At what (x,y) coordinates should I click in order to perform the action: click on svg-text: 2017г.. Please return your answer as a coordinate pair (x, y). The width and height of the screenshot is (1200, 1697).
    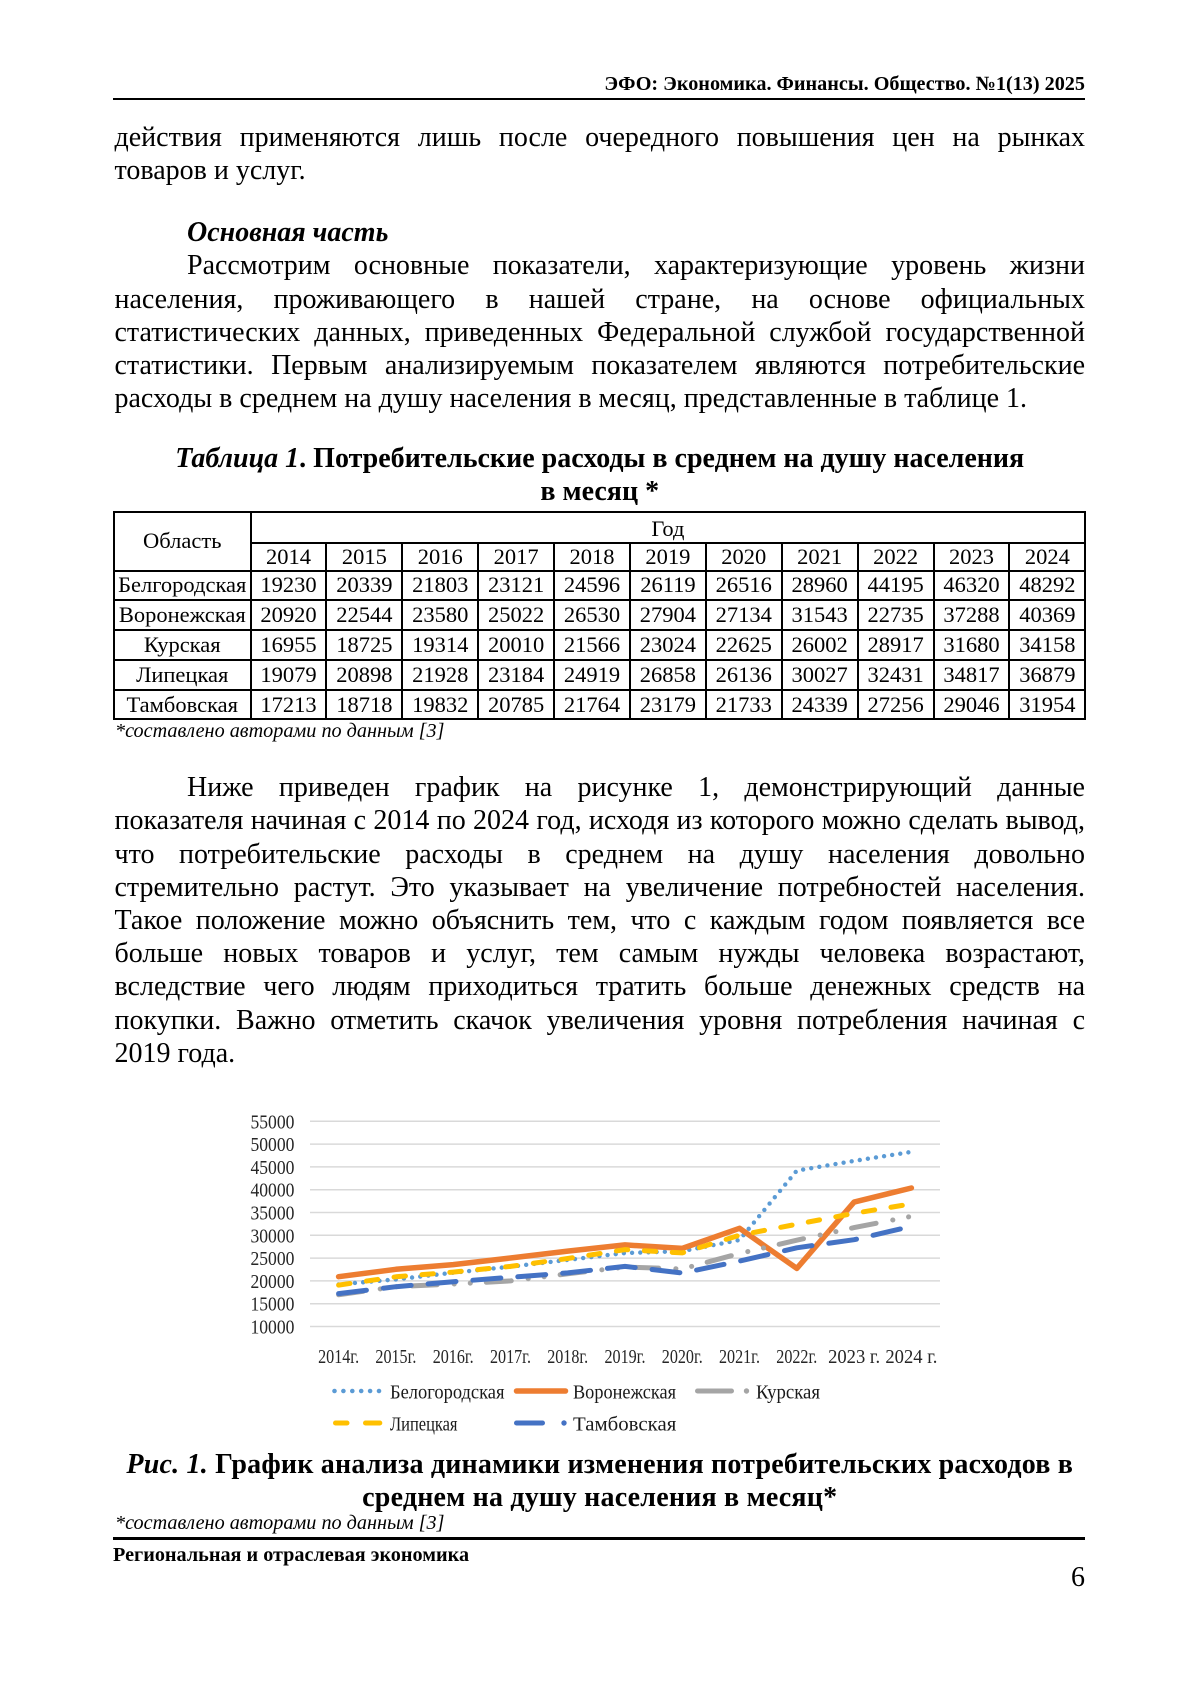
    Looking at the image, I should click on (510, 1357).